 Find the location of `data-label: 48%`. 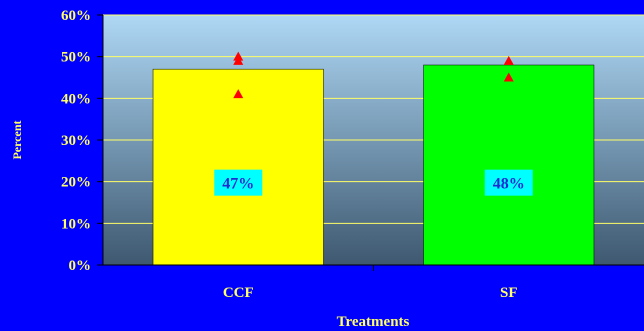

data-label: 48% is located at coordinates (509, 184).